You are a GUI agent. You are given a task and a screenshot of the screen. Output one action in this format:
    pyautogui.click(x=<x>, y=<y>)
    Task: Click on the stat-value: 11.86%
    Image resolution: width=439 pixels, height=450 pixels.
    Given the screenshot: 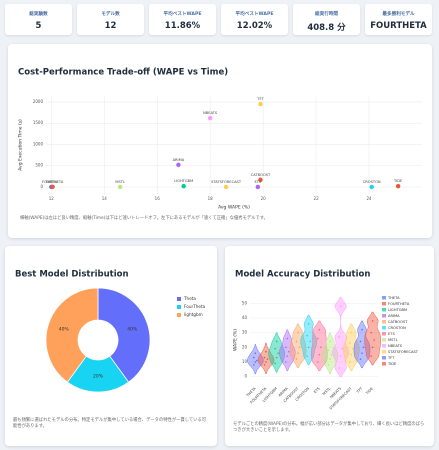 What is the action you would take?
    pyautogui.click(x=182, y=26)
    